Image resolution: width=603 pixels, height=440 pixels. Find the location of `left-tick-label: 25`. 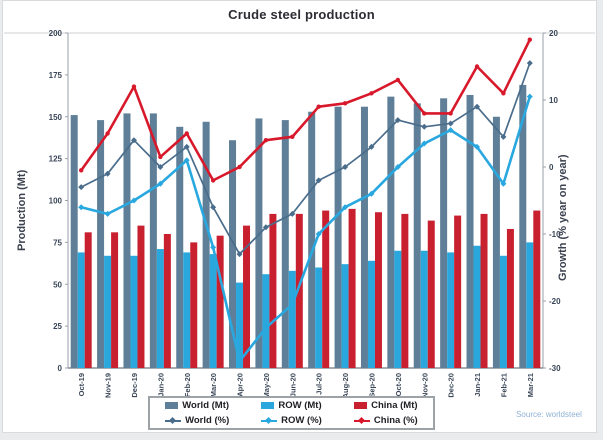

left-tick-label: 25 is located at coordinates (57, 326).